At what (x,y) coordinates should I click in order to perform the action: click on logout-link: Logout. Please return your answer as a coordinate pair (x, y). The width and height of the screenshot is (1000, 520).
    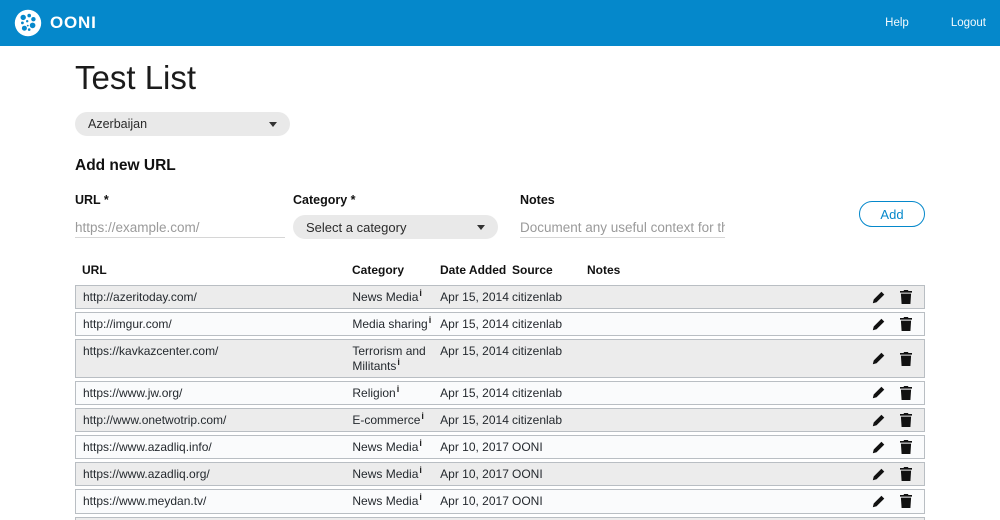
    Looking at the image, I should click on (968, 23).